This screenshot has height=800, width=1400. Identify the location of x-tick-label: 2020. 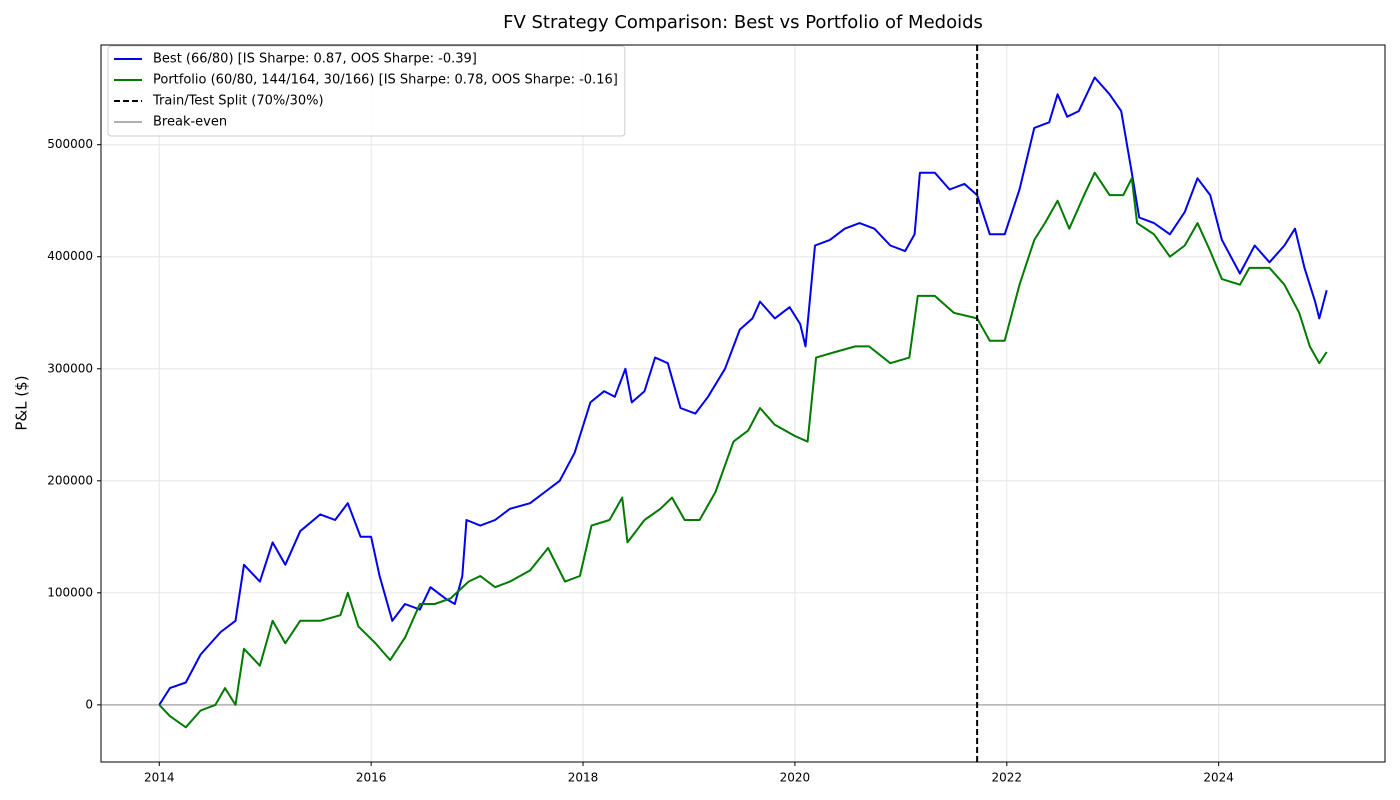
(795, 778).